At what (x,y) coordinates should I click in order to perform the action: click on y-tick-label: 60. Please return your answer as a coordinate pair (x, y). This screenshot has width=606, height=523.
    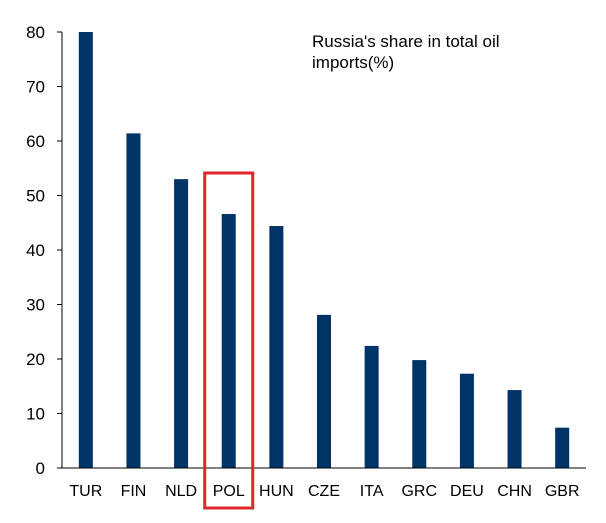
    Looking at the image, I should click on (35, 141).